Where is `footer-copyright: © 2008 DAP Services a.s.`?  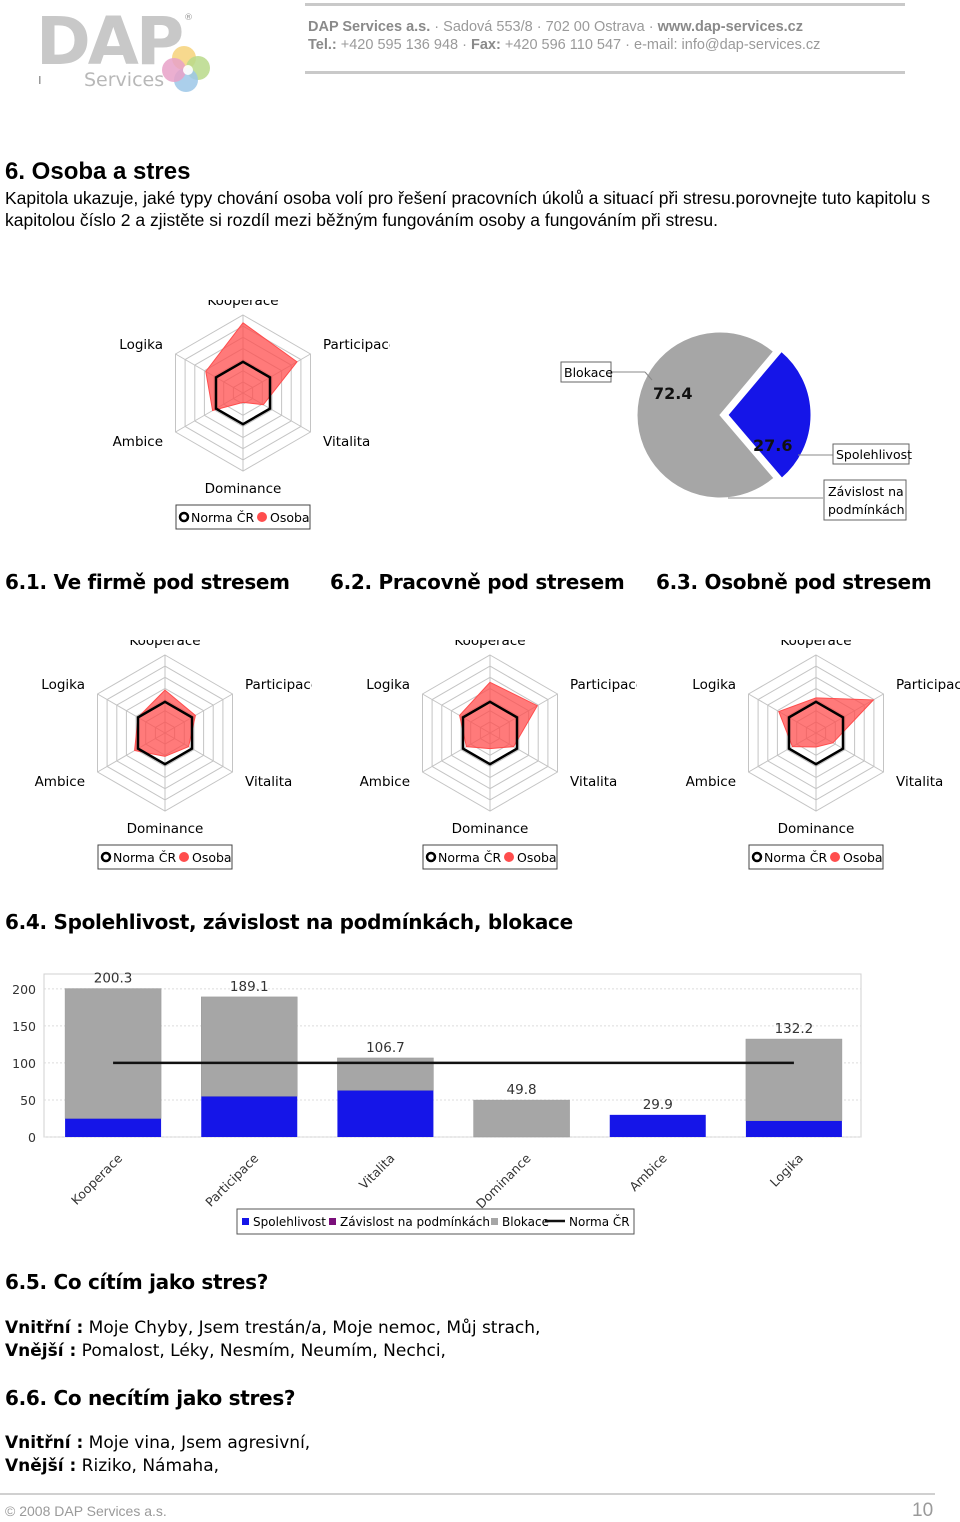
footer-copyright: © 2008 DAP Services a.s. is located at coordinates (86, 1511).